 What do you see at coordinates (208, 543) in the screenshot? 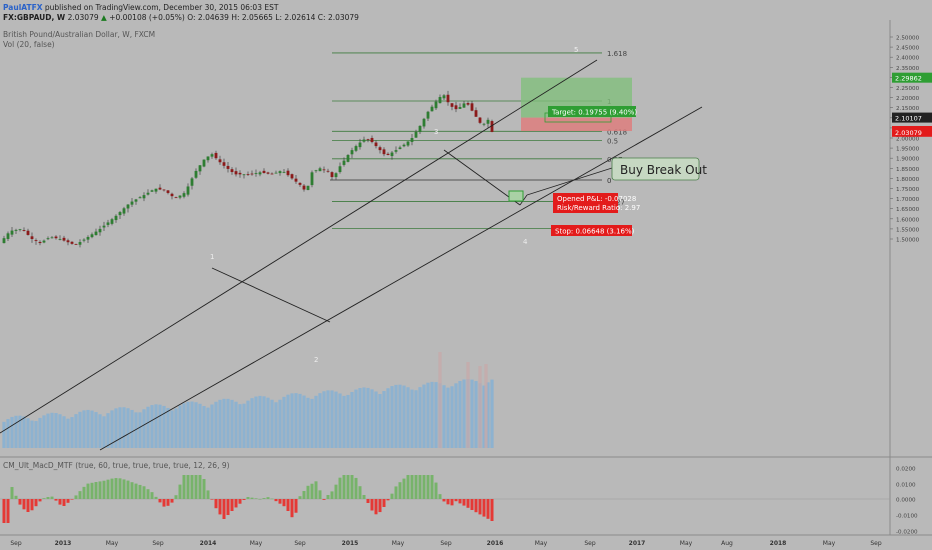
I see `time-tick-label: 2014` at bounding box center [208, 543].